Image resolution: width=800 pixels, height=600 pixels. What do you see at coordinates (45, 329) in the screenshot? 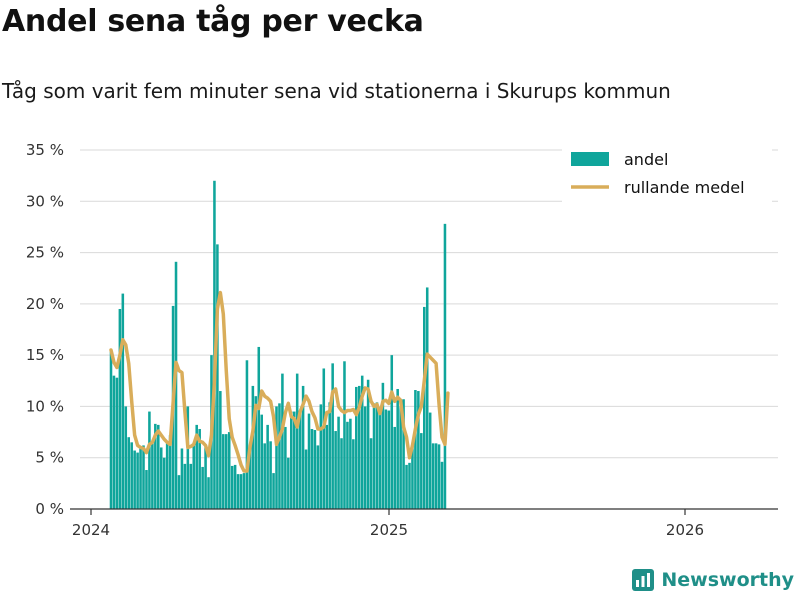
I see `y-axis: 0 % 5 % 10 % 15 % 20 % 25 % 30 % 35 %` at bounding box center [45, 329].